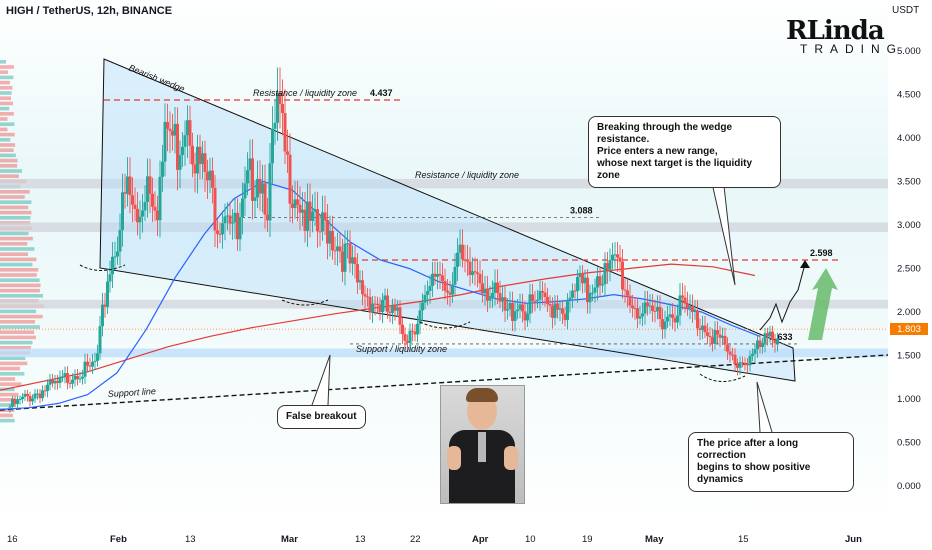 The image size is (932, 550). Describe the element at coordinates (909, 329) in the screenshot. I see `price-tag-label: 1.803` at that location.